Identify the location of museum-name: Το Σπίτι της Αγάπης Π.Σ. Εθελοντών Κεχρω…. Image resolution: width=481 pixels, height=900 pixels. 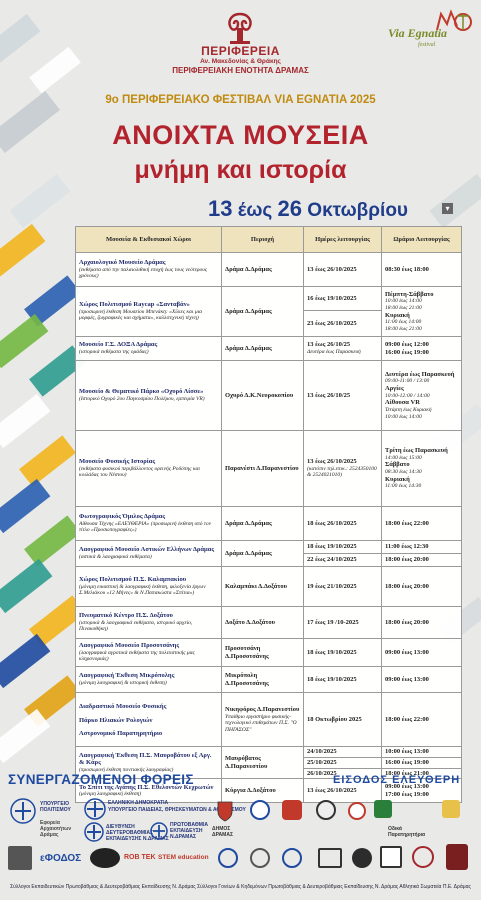
(146, 787).